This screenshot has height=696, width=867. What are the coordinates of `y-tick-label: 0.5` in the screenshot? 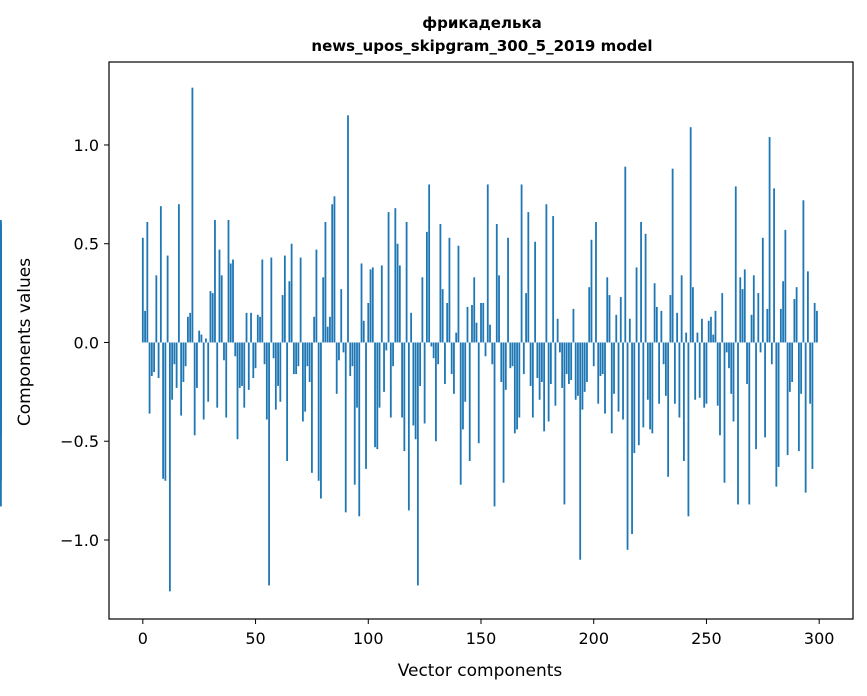 It's located at (86, 244).